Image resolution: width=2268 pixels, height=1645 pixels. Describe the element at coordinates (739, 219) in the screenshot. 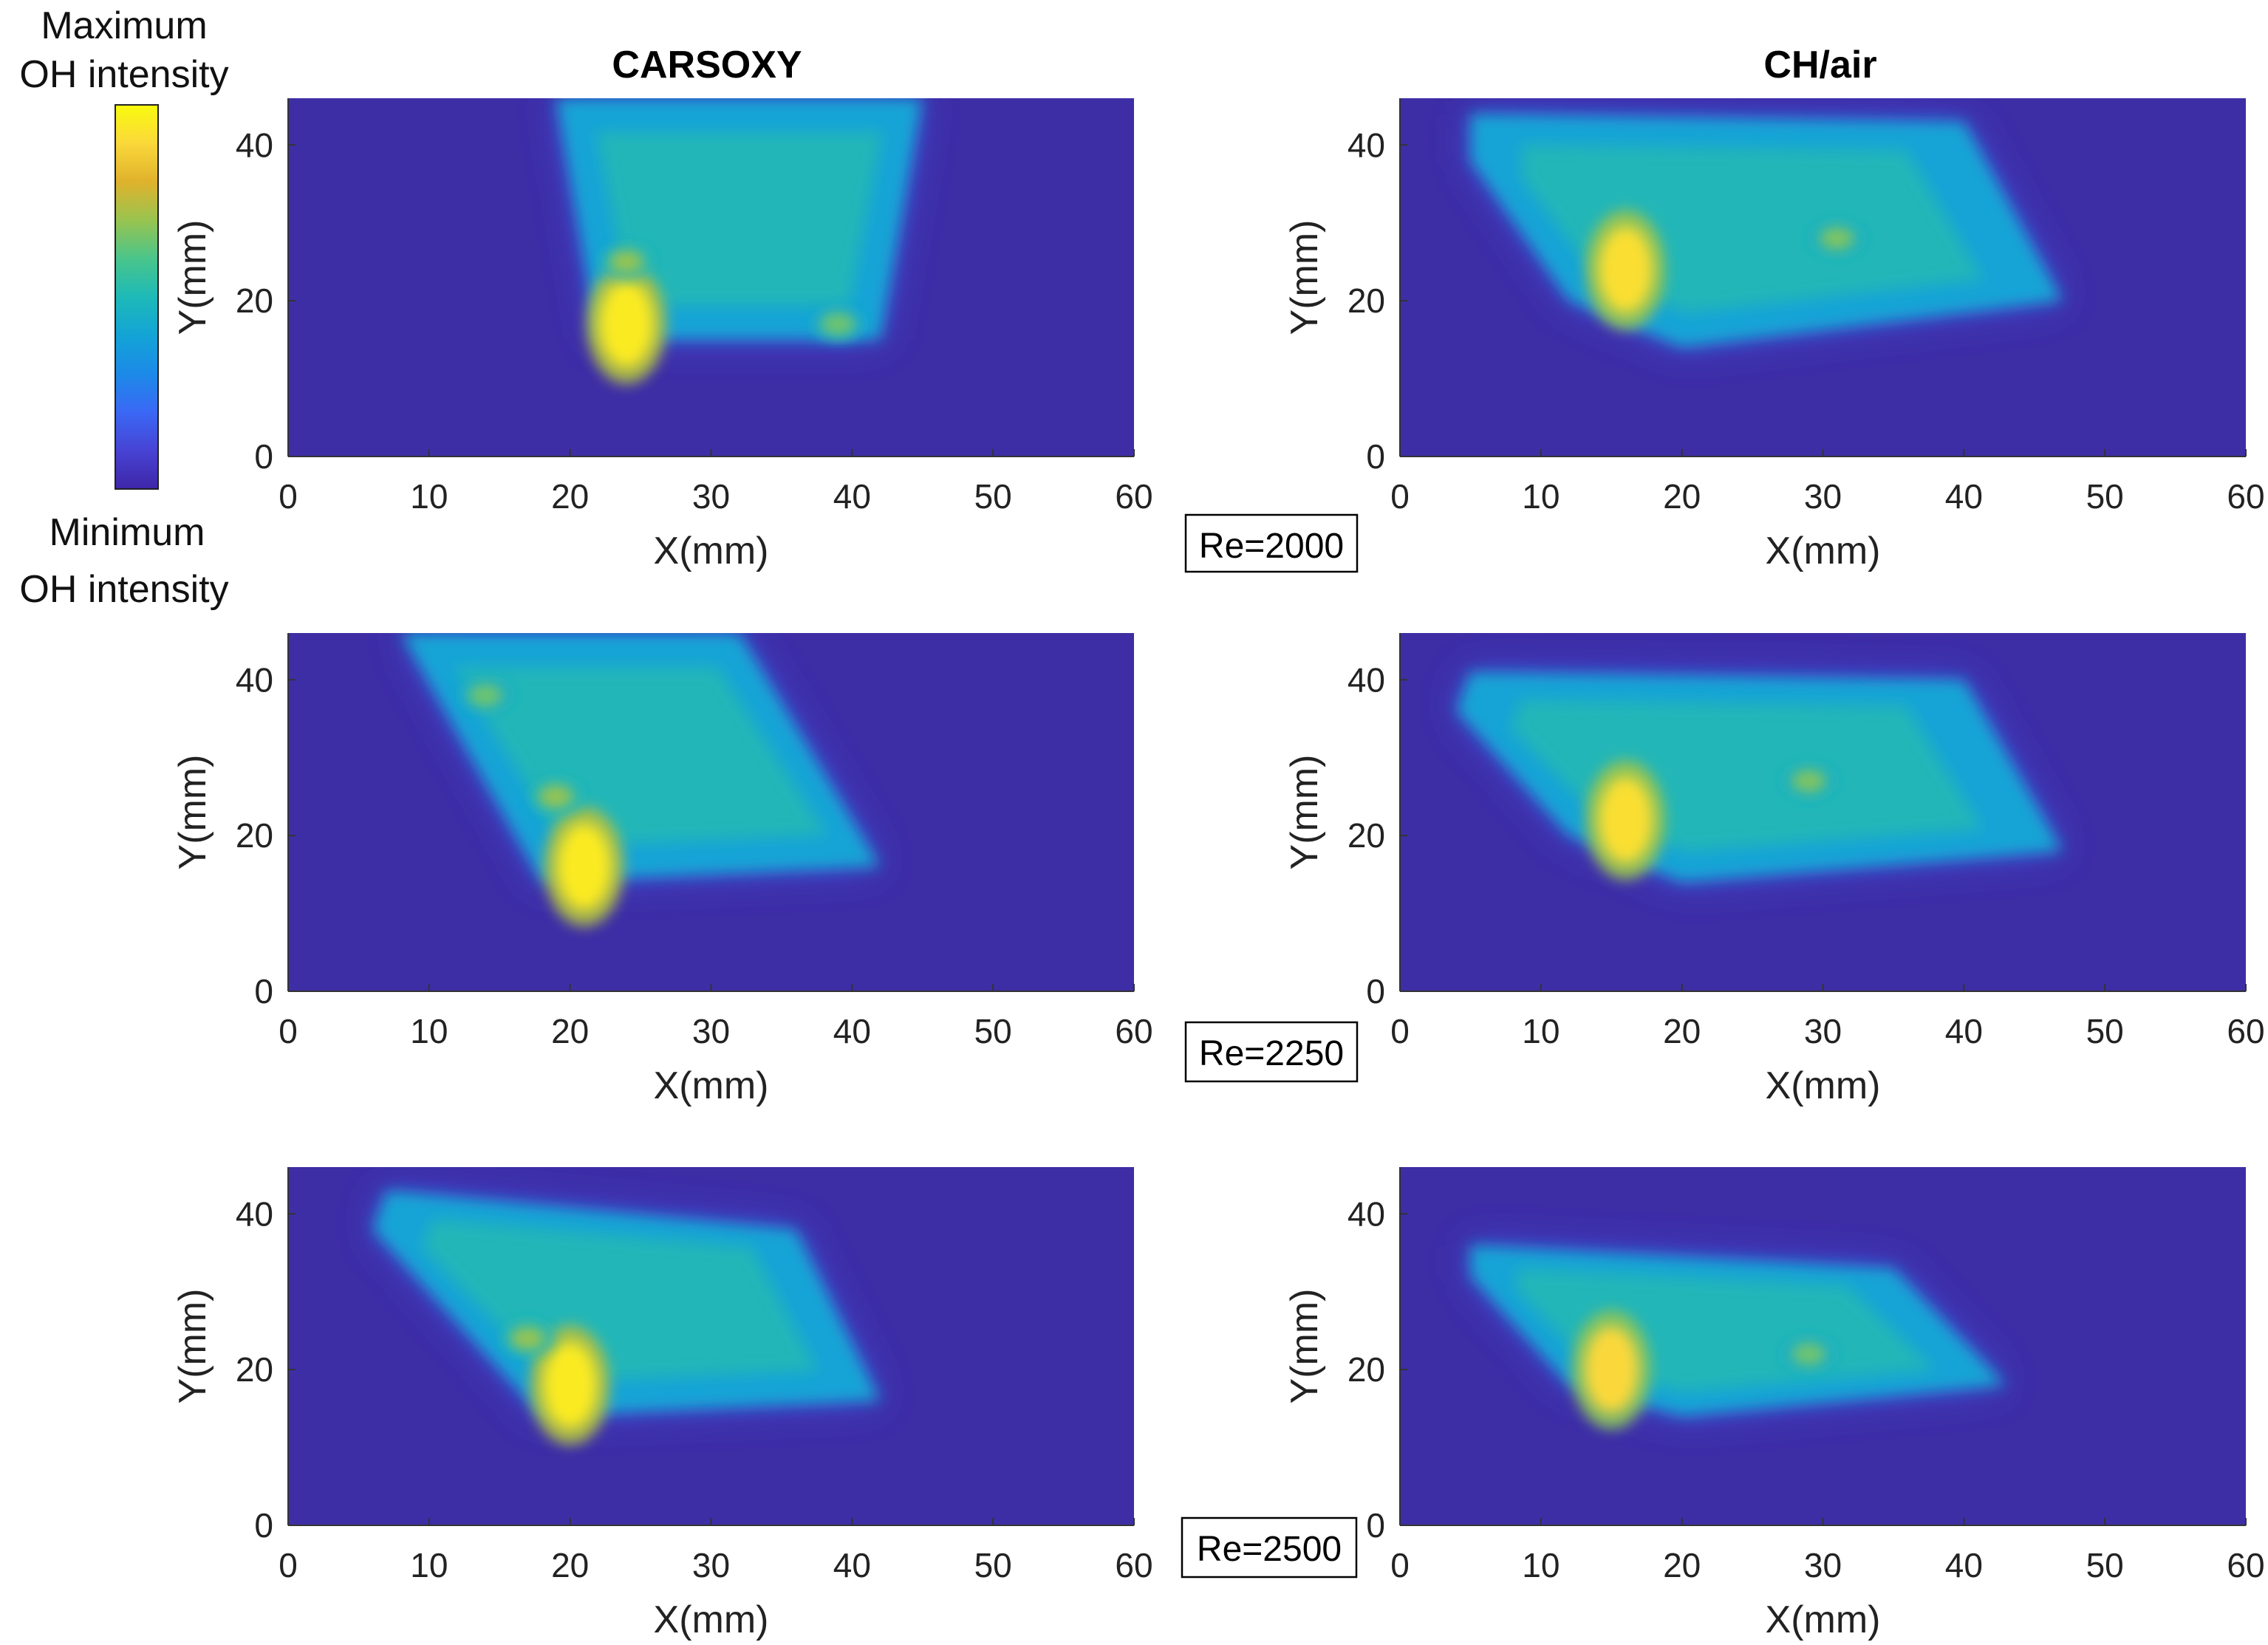

I see `flame-core` at that location.